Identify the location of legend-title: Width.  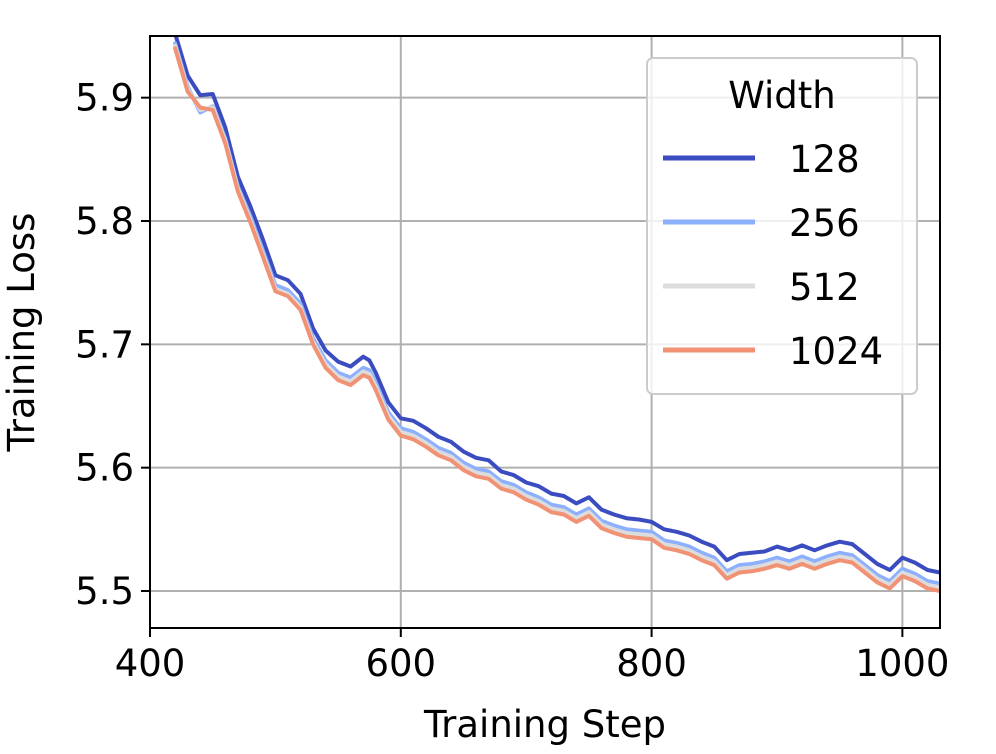
(782, 95).